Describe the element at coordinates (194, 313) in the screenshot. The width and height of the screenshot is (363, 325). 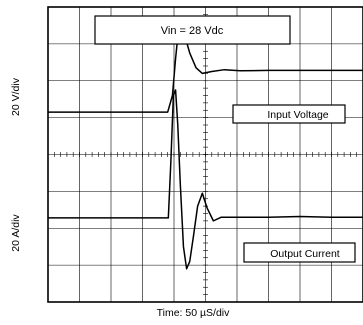
I see `x-axis-label: Time: 50 µS/div` at that location.